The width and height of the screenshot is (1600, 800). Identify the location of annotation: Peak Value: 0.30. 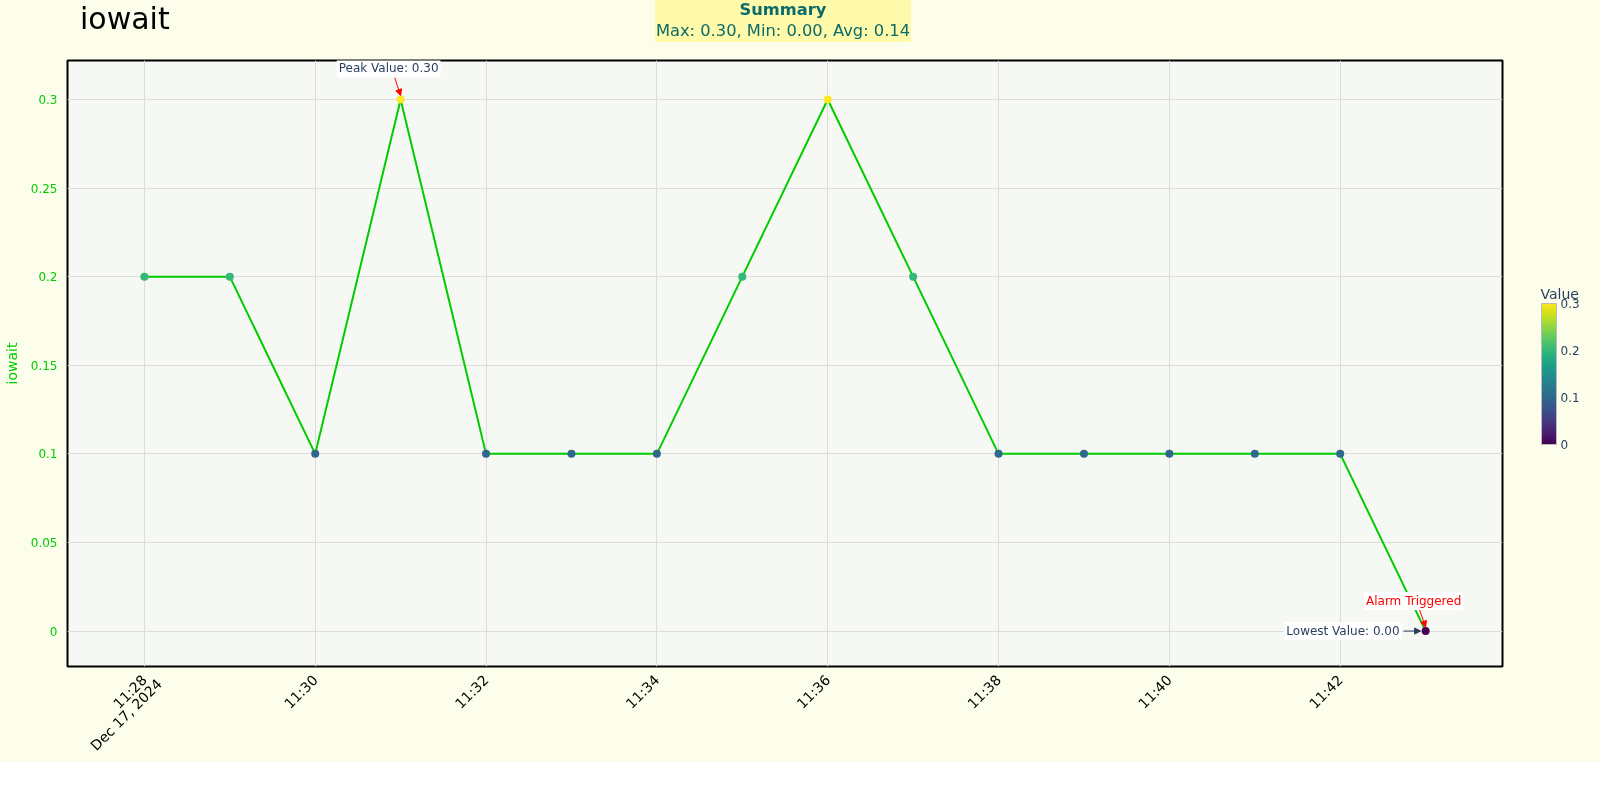
(388, 68).